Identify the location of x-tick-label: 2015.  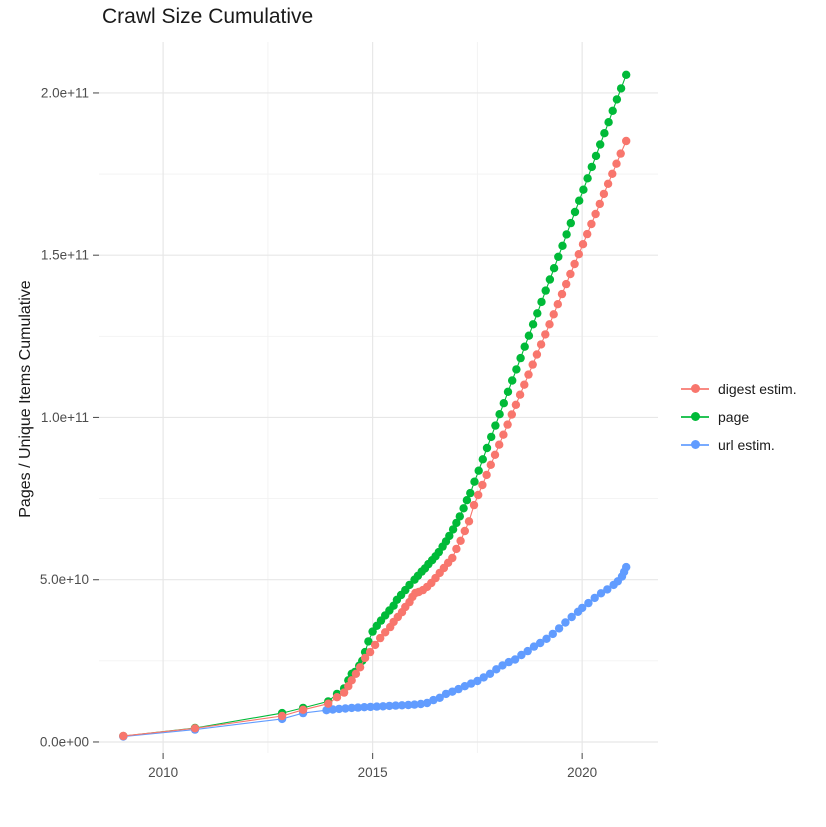
(373, 772).